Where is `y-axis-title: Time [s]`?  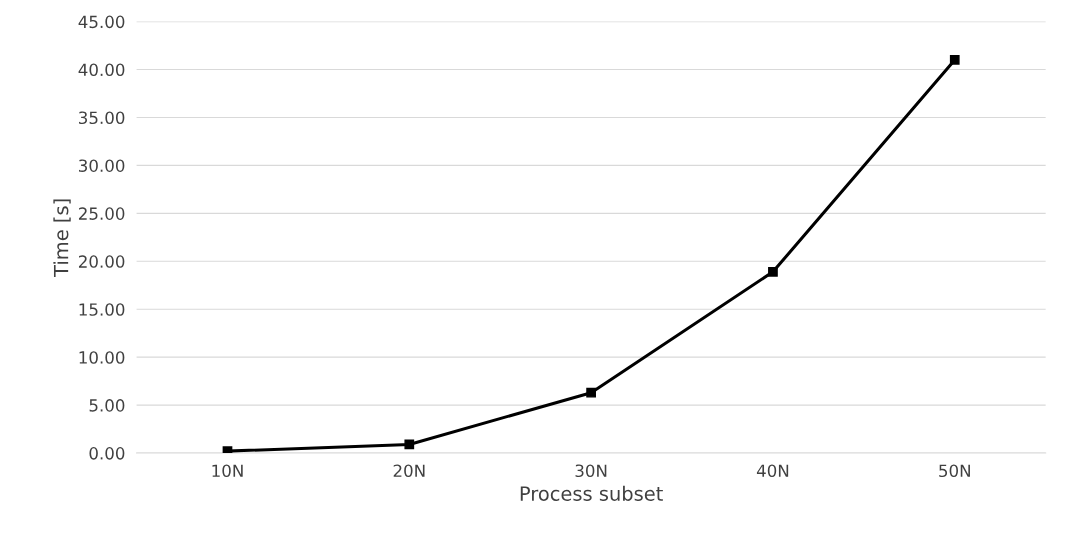
y-axis-title: Time [s] is located at coordinates (62, 238).